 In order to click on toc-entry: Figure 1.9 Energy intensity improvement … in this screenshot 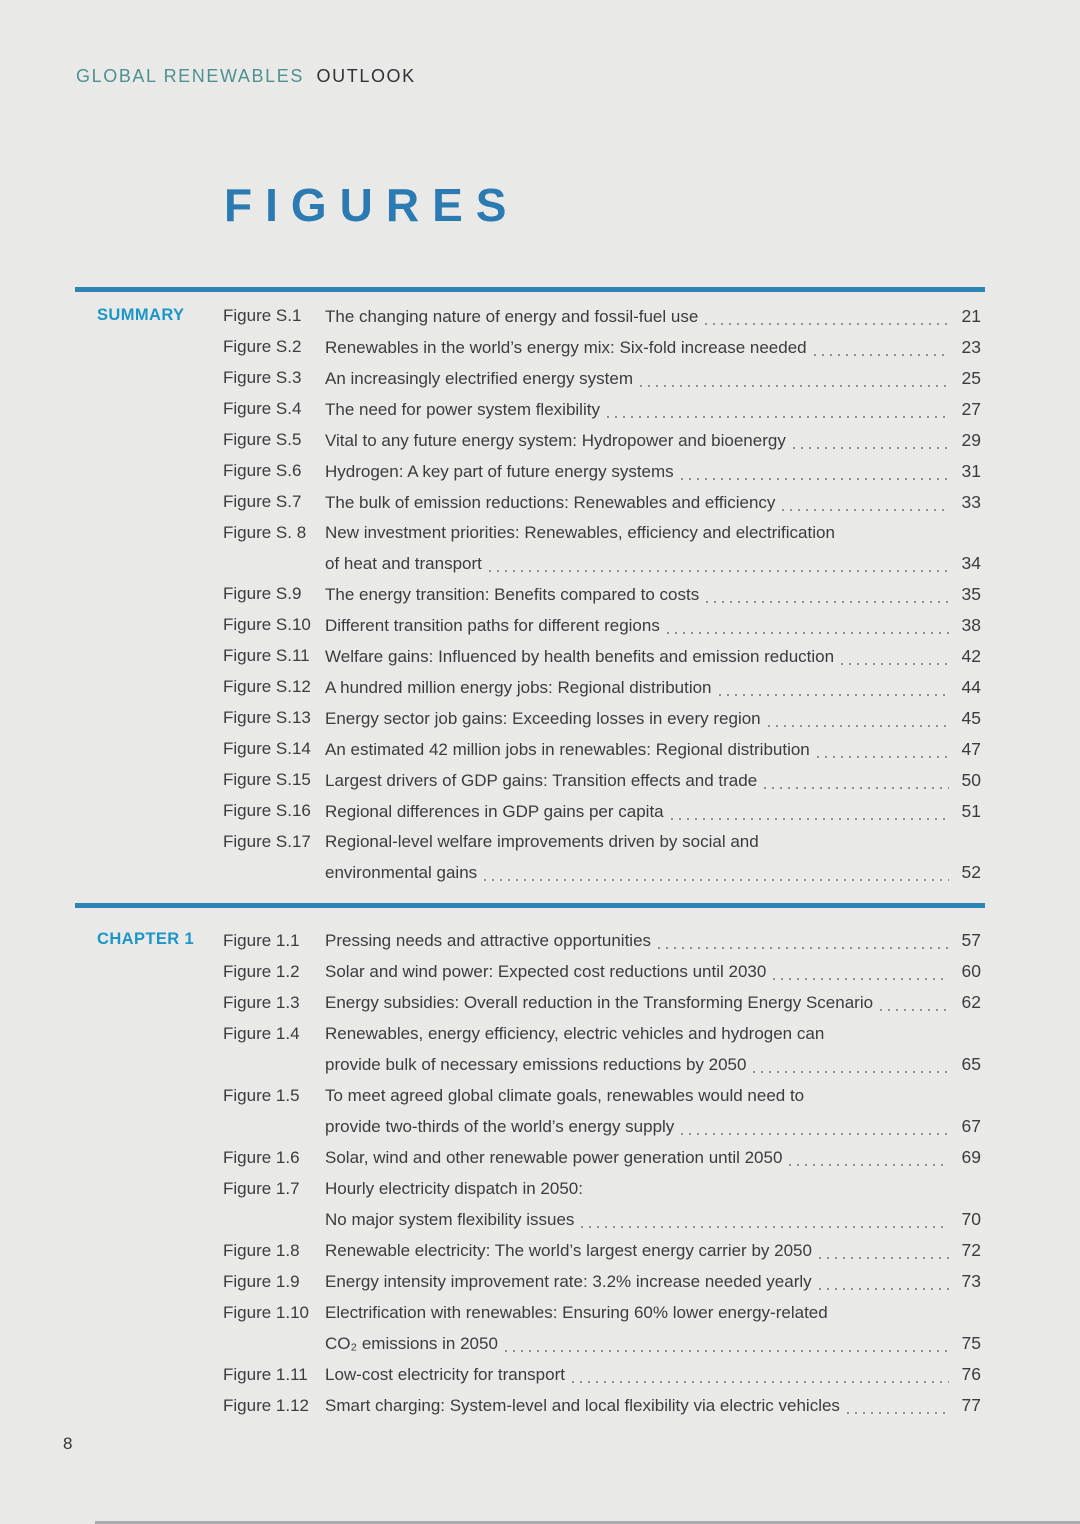, I will do `click(604, 1281)`.